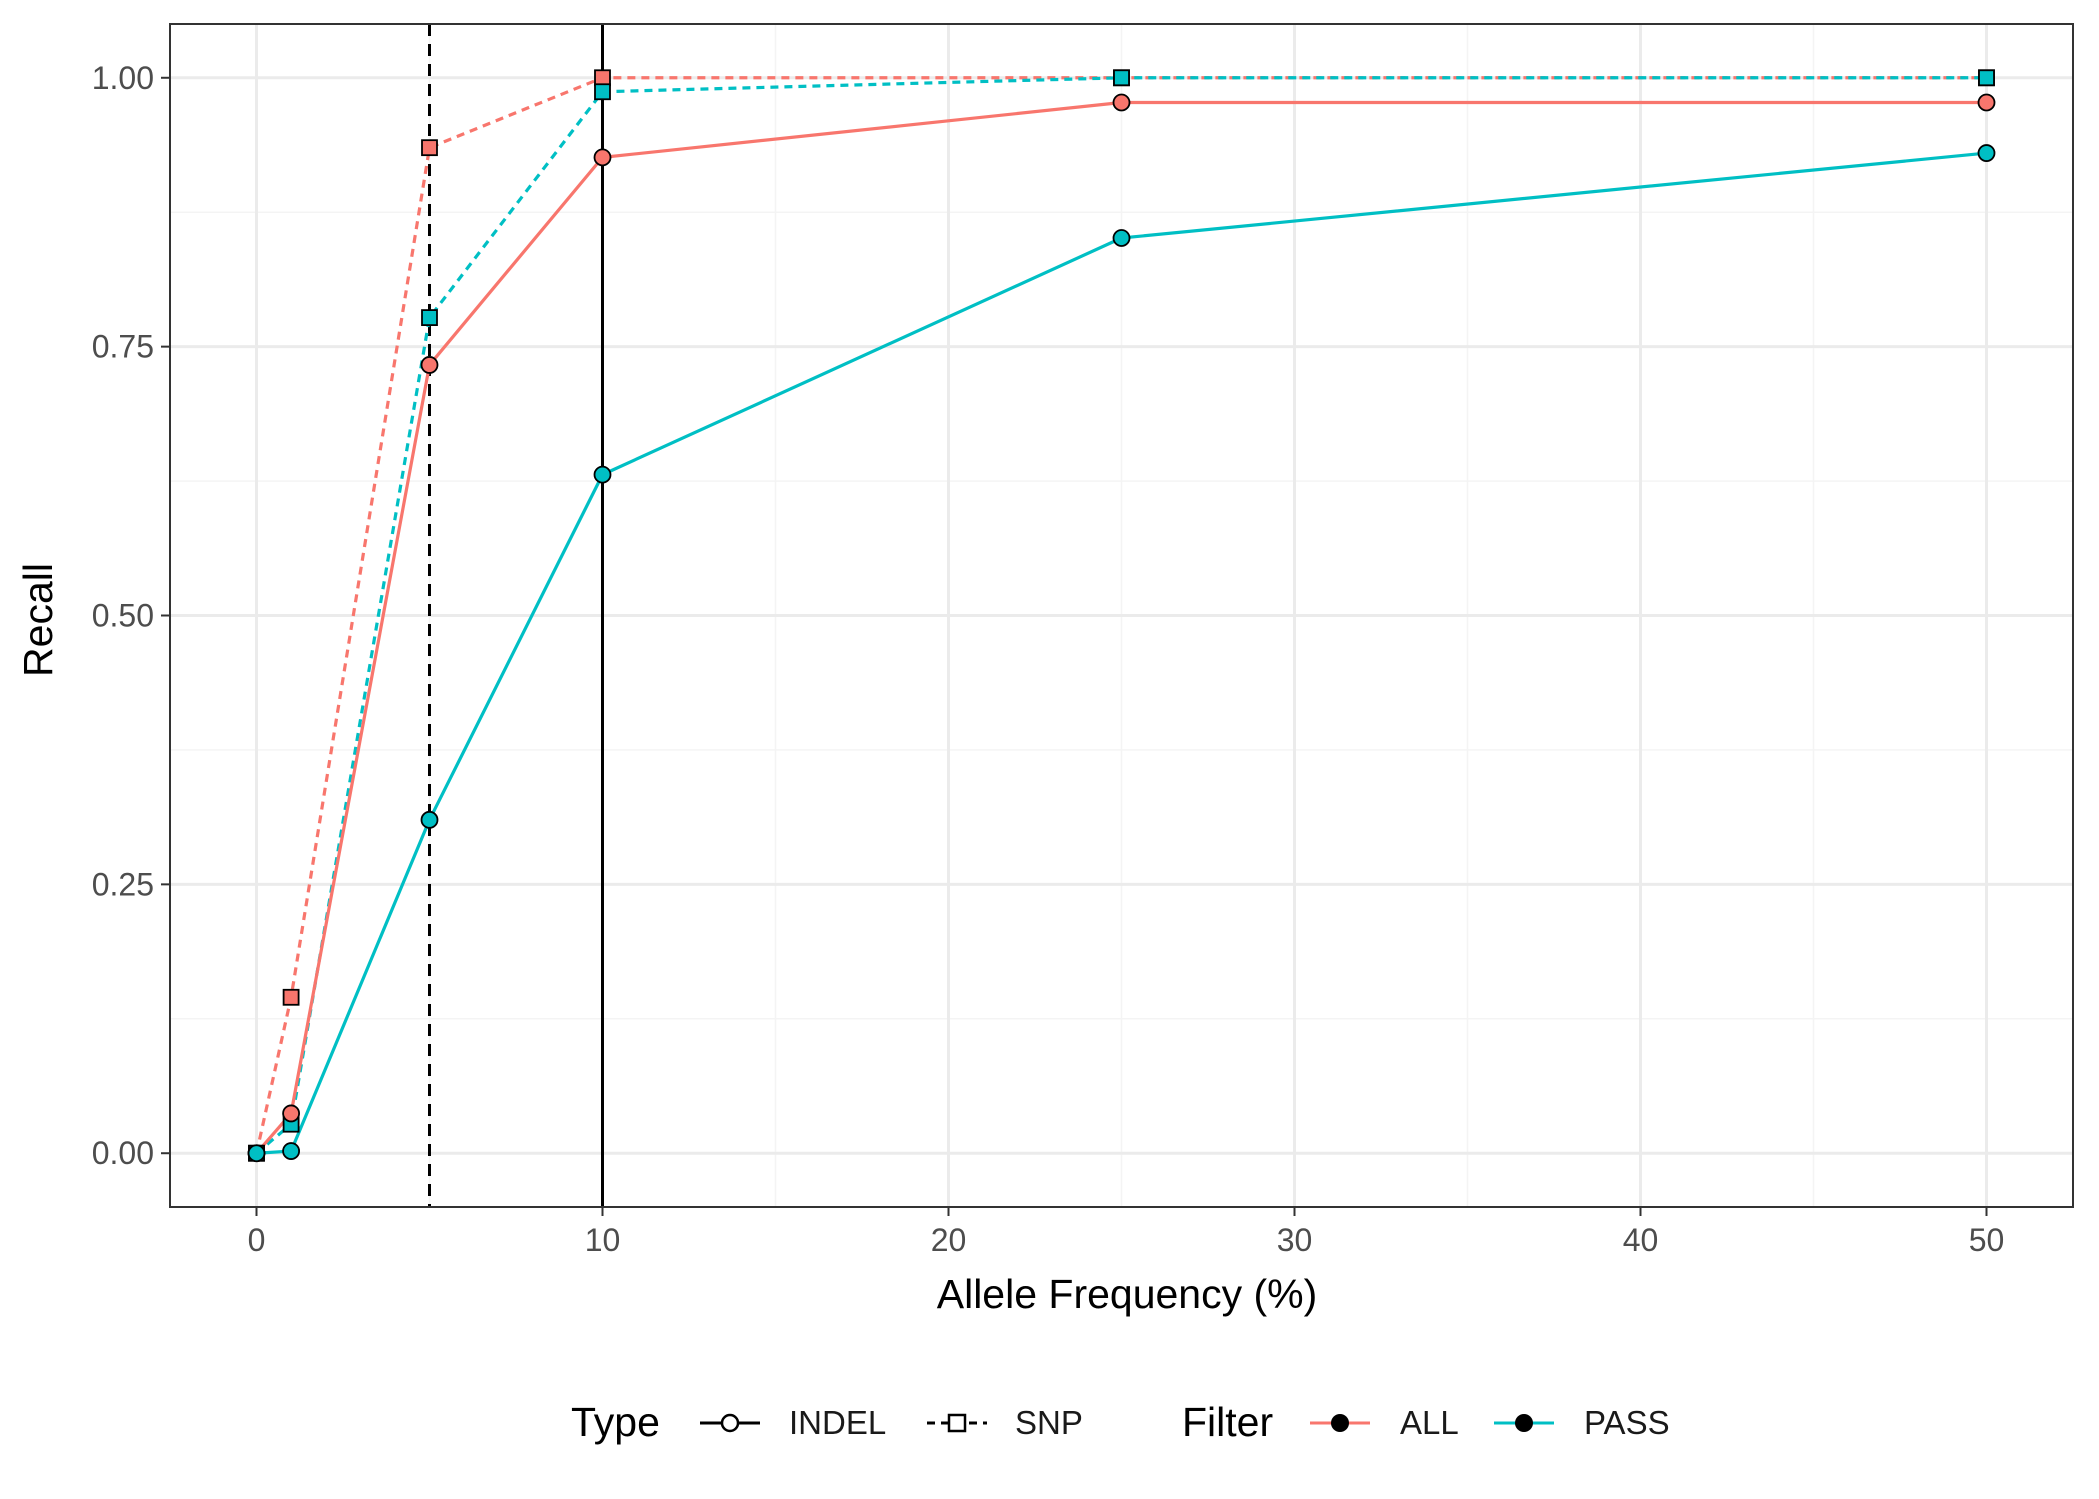  I want to click on legend-key-indel, so click(730, 1423).